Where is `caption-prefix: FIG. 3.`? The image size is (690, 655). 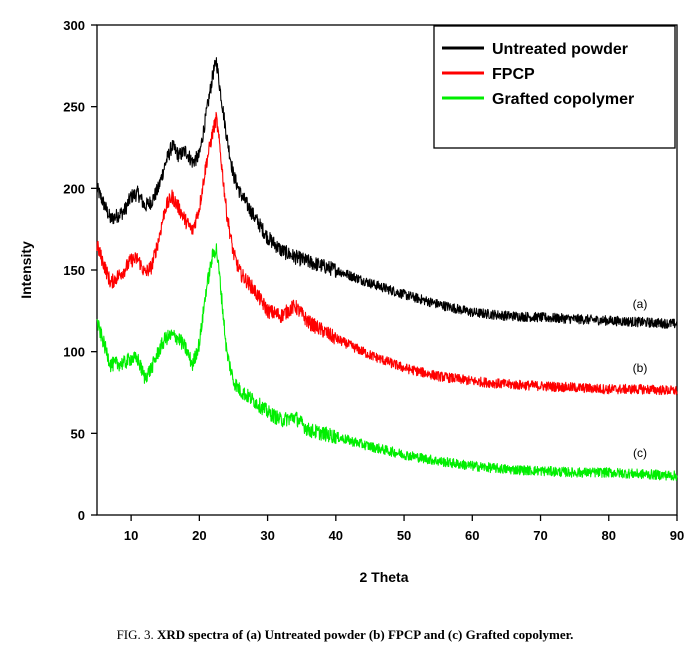
caption-prefix: FIG. 3. is located at coordinates (137, 634).